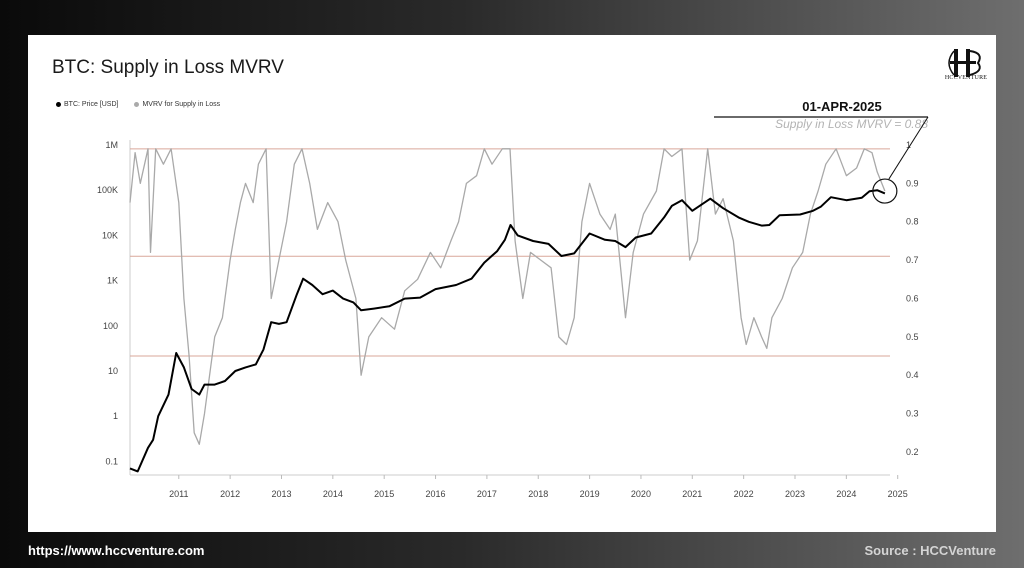 This screenshot has height=568, width=1024. What do you see at coordinates (91, 104) in the screenshot?
I see `legend-label-price: BTC: Price [USD]` at bounding box center [91, 104].